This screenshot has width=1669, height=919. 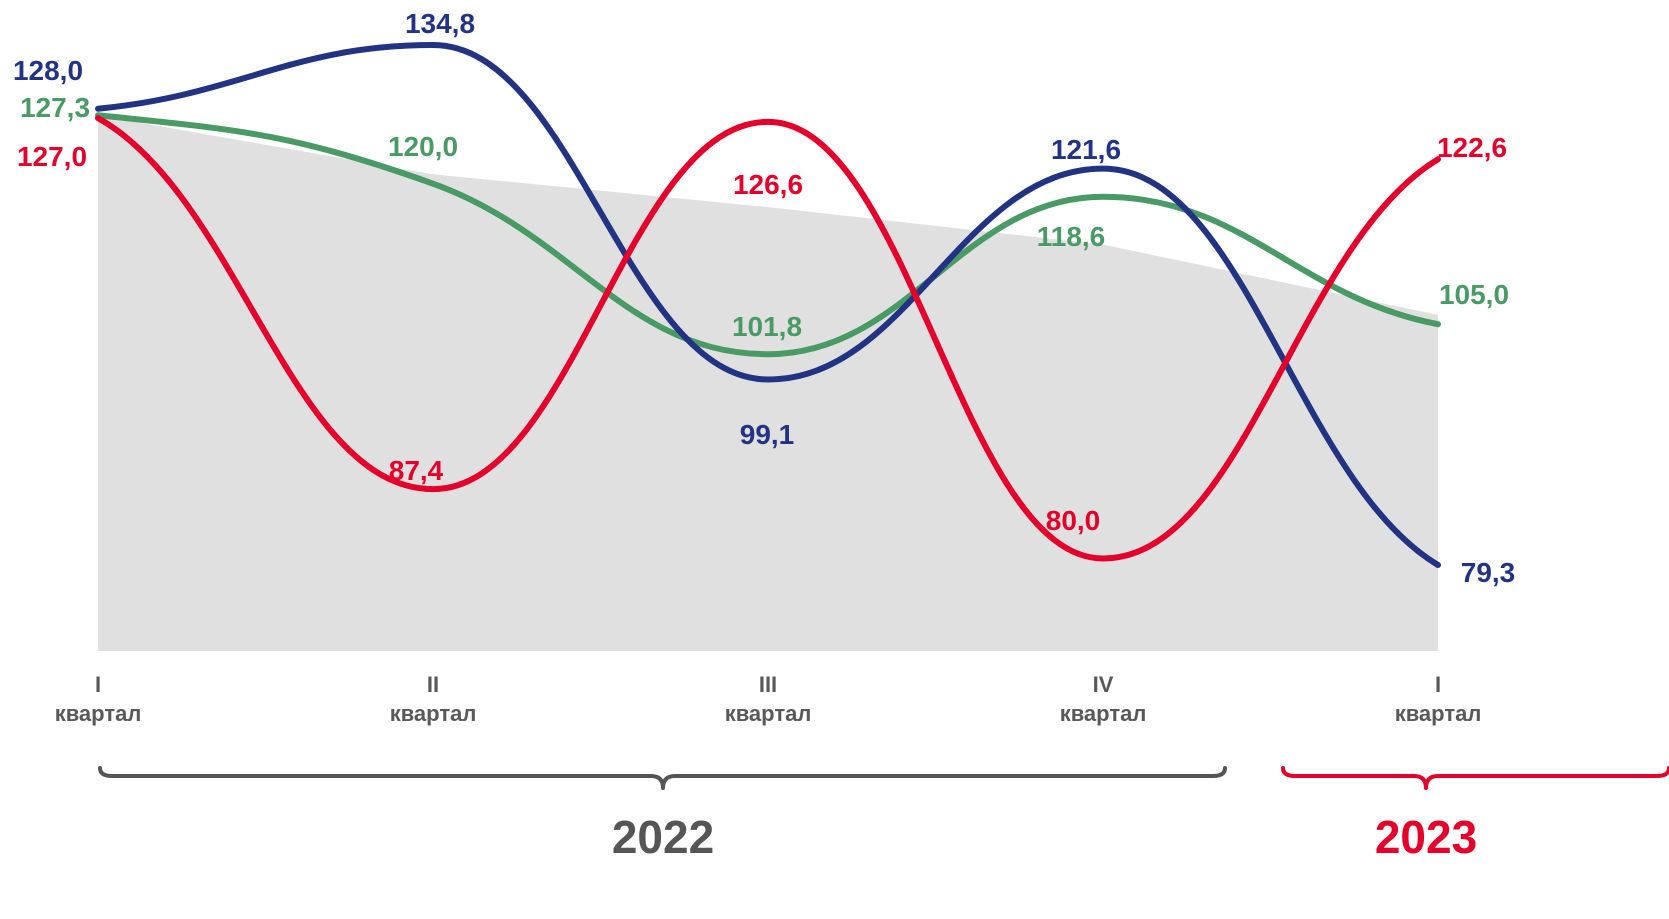 What do you see at coordinates (433, 684) in the screenshot?
I see `x-tick-numeral: II` at bounding box center [433, 684].